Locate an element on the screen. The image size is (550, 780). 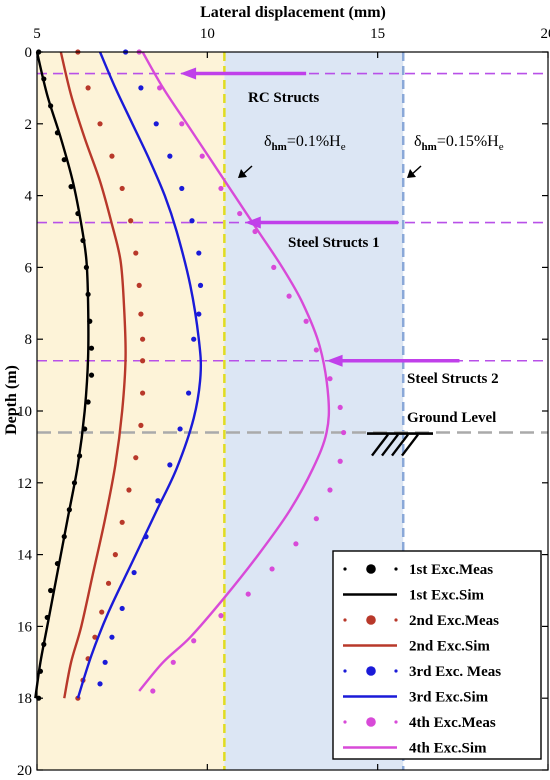
threshold-label-delta-1: δ is located at coordinates (418, 141).